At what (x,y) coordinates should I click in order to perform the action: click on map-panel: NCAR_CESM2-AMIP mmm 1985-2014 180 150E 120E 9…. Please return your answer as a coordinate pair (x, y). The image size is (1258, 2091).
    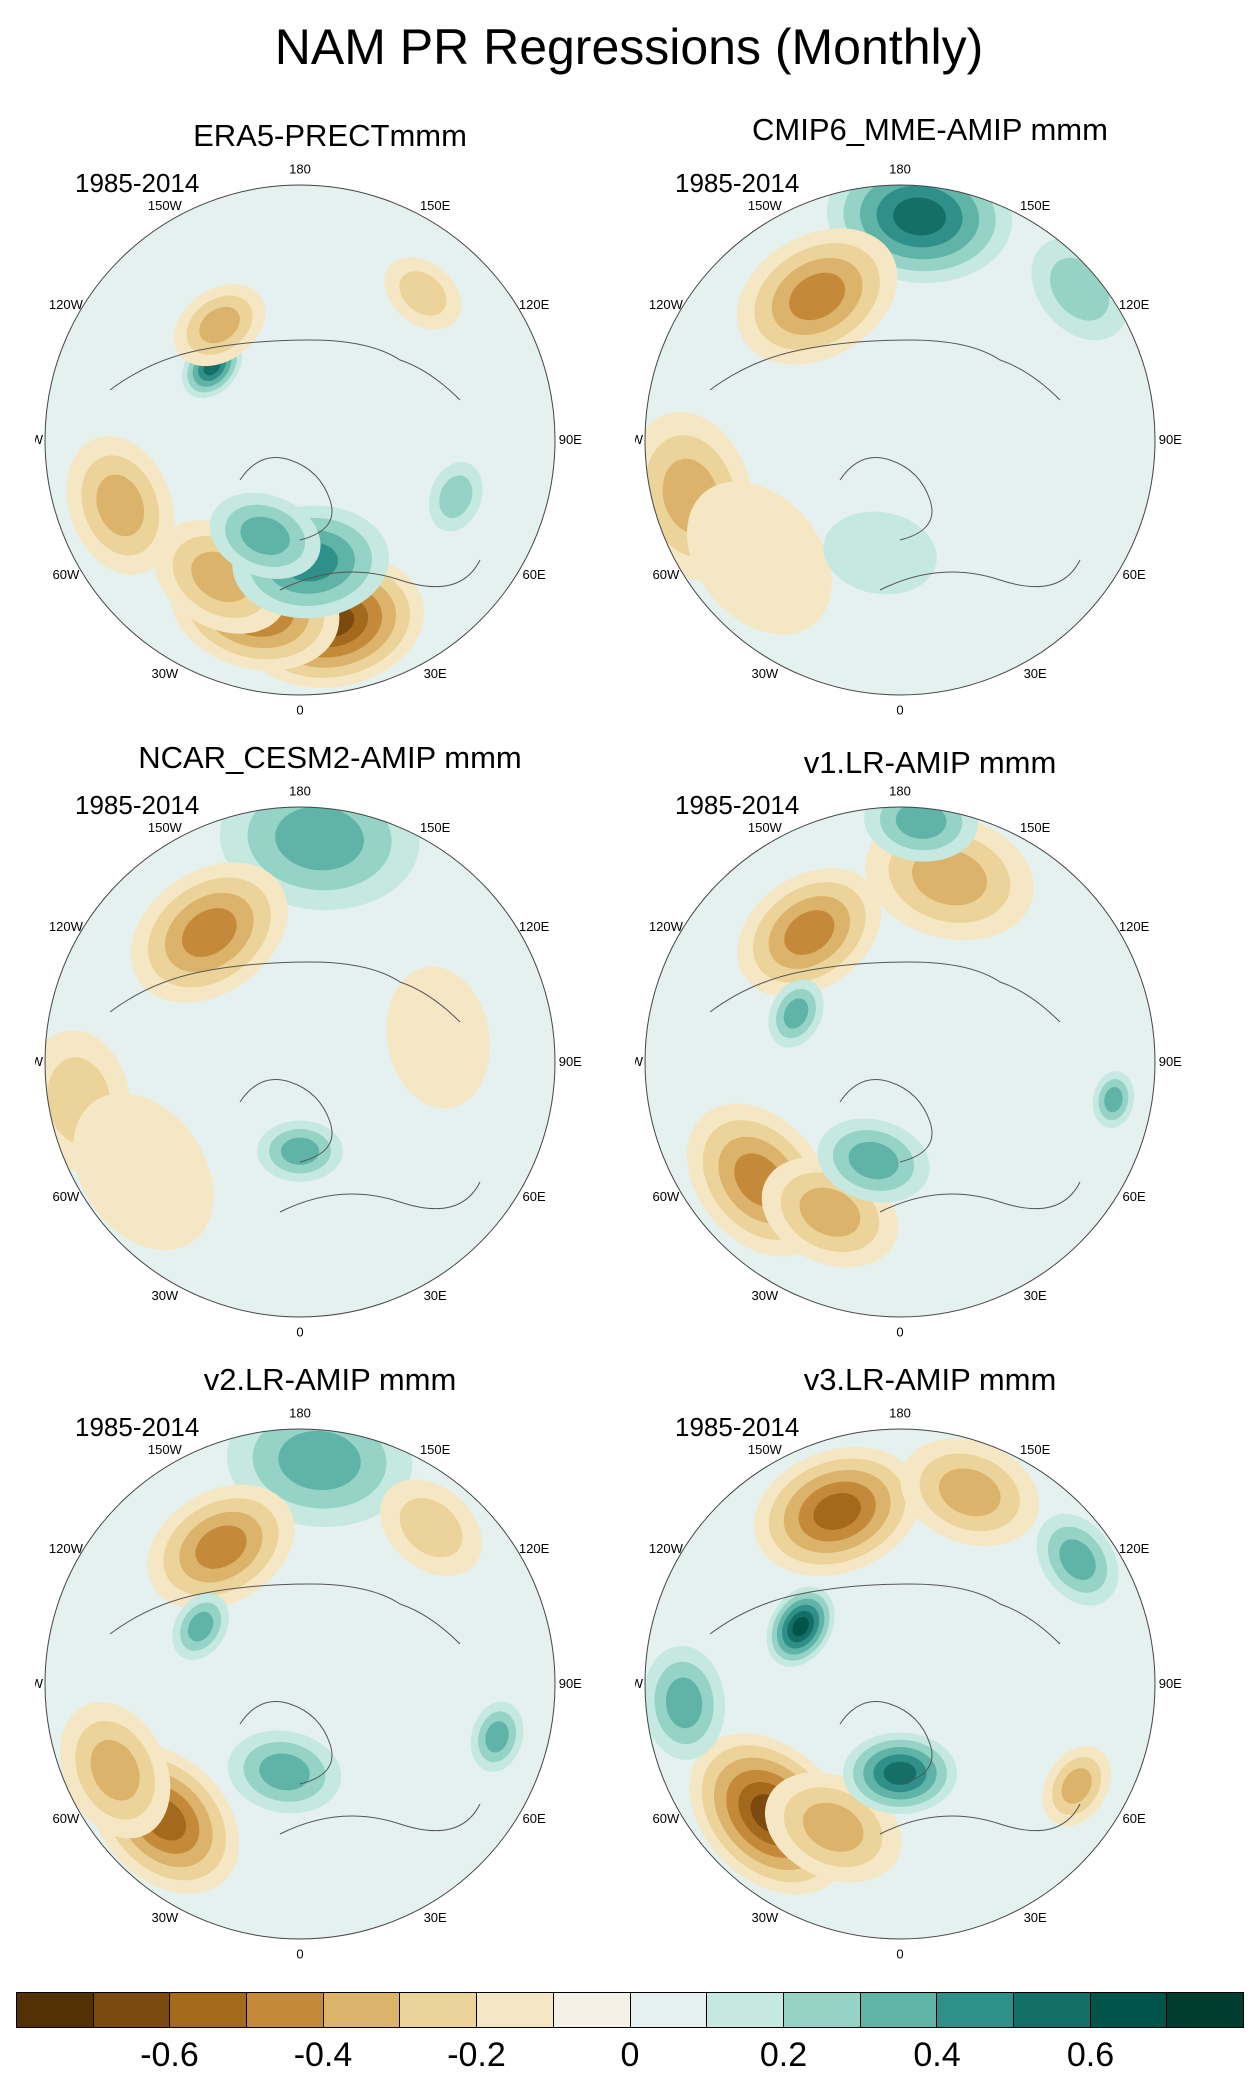
    Looking at the image, I should click on (350, 1050).